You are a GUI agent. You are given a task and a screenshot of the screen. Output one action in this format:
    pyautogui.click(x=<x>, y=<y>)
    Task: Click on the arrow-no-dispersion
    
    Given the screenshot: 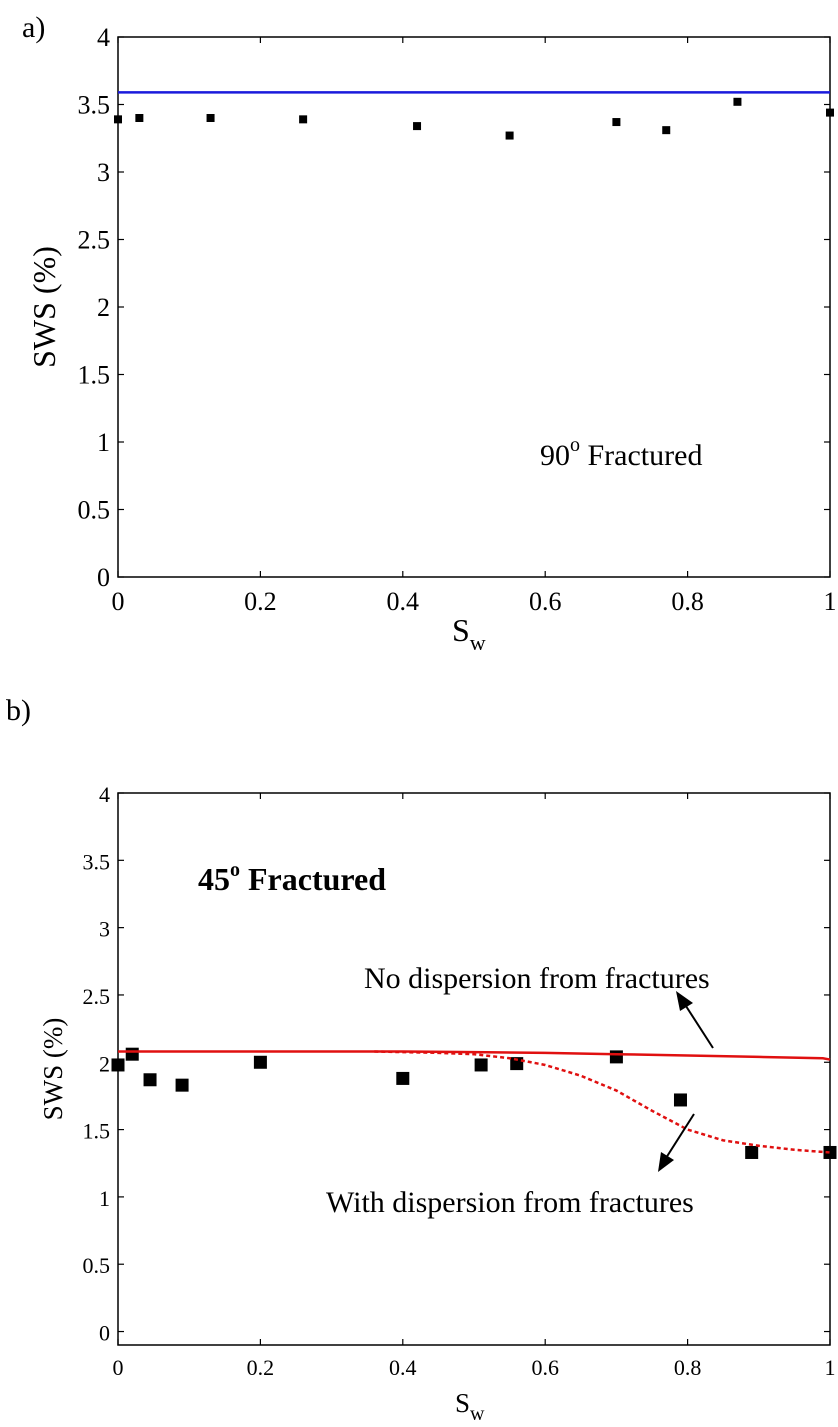 What is the action you would take?
    pyautogui.click(x=695, y=1020)
    